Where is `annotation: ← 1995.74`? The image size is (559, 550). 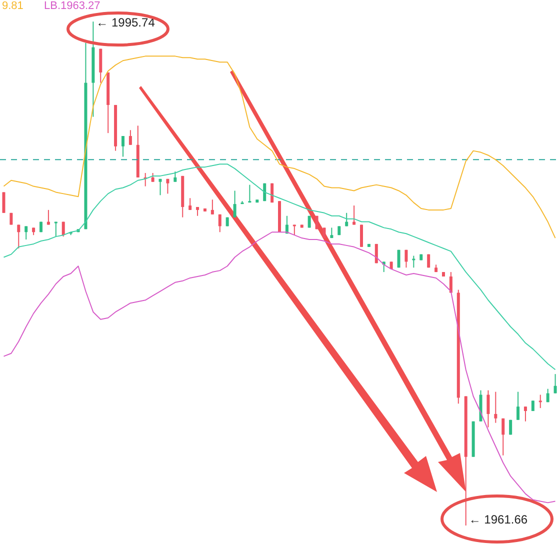 annotation: ← 1995.74 is located at coordinates (126, 23).